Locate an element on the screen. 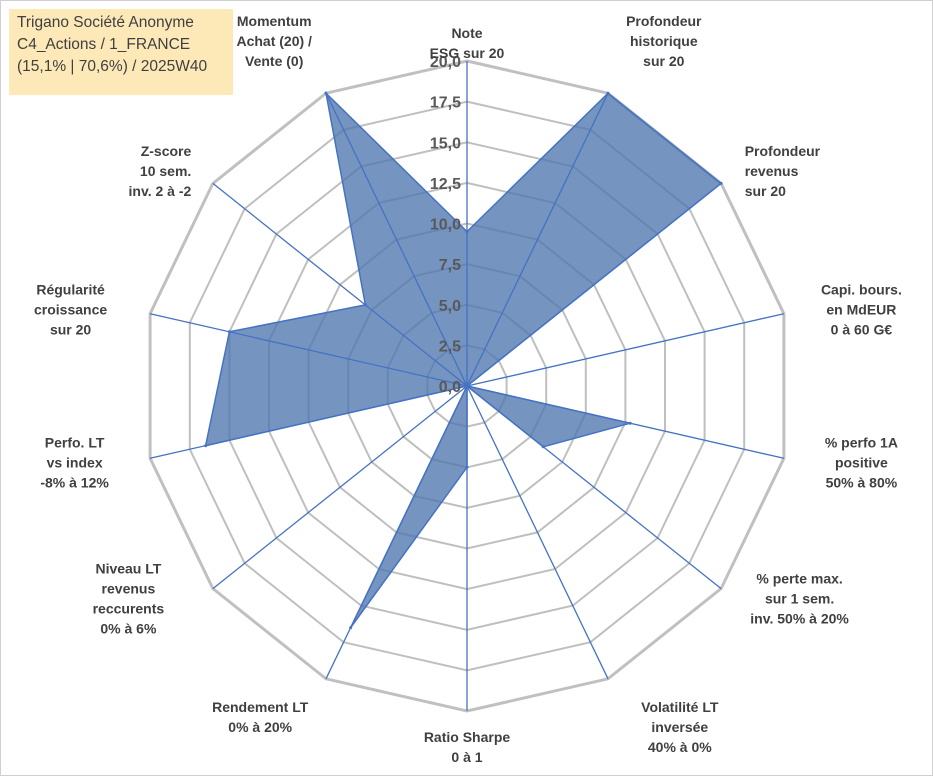  axis-label-13: Momentum Achat (20) / Vente (0) is located at coordinates (274, 41).